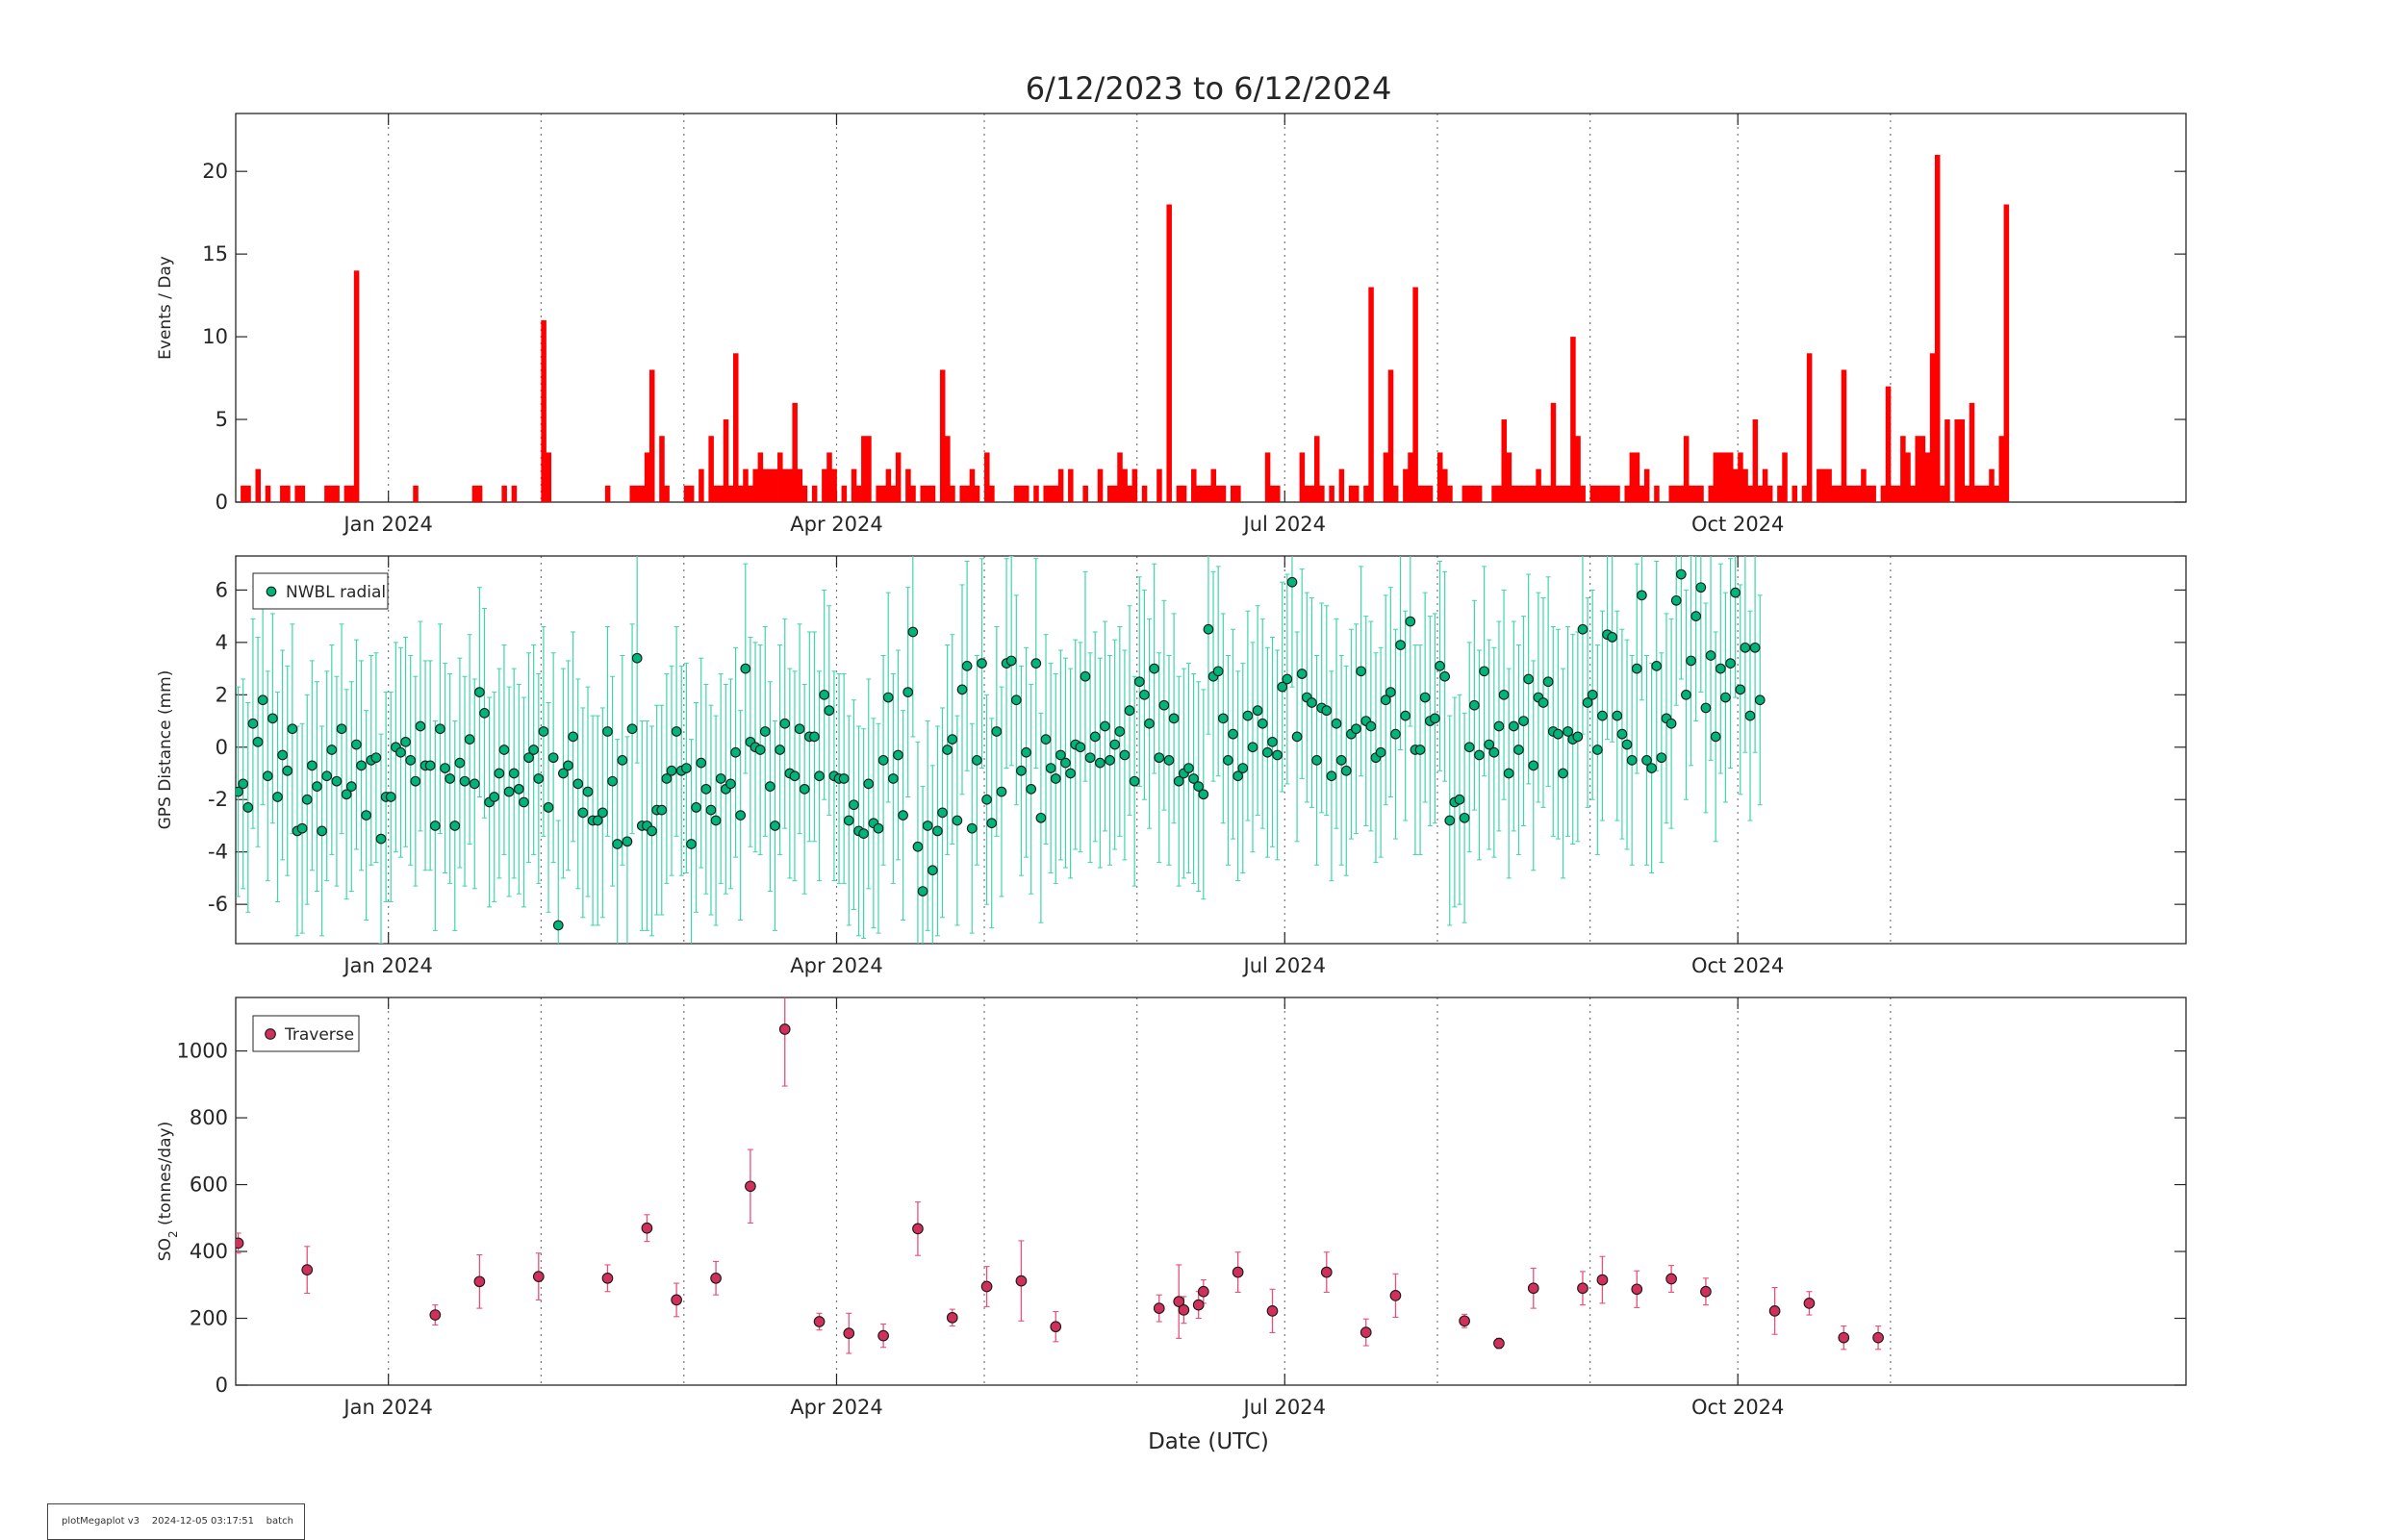 Image resolution: width=2389 pixels, height=1540 pixels. Describe the element at coordinates (1284, 524) in the screenshot. I see `panel1-xtick-label: Jul 2024` at that location.